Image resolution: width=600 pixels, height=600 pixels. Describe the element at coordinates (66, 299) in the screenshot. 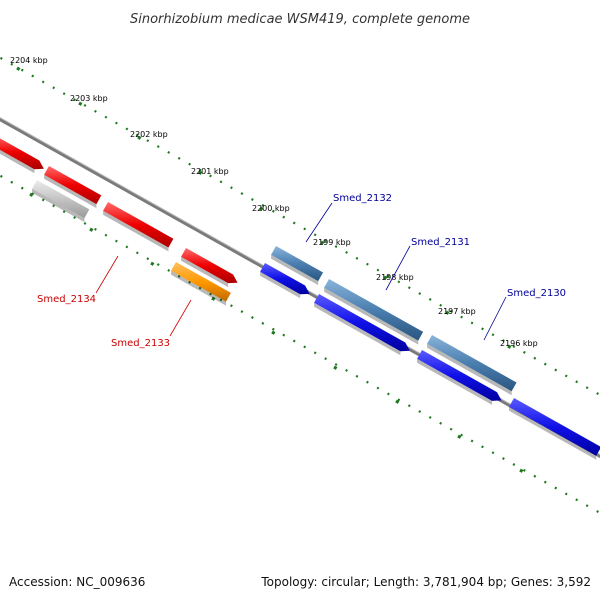

I see `gene-label-smed-2134: Smed_2134` at that location.